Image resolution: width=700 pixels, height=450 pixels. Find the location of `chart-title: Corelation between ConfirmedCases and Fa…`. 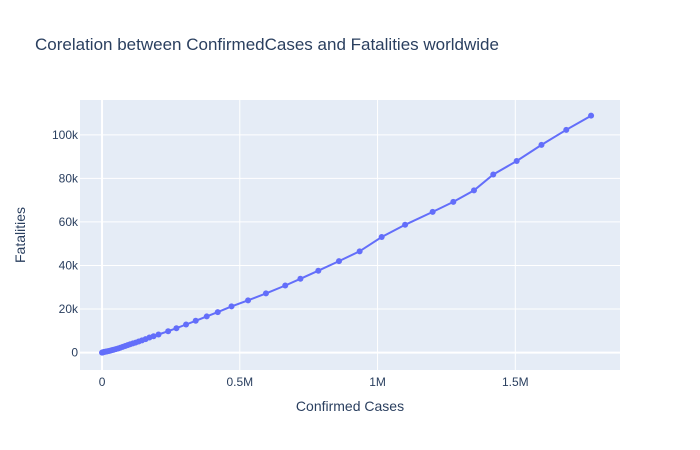

chart-title: Corelation between ConfirmedCases and Fa… is located at coordinates (267, 44).